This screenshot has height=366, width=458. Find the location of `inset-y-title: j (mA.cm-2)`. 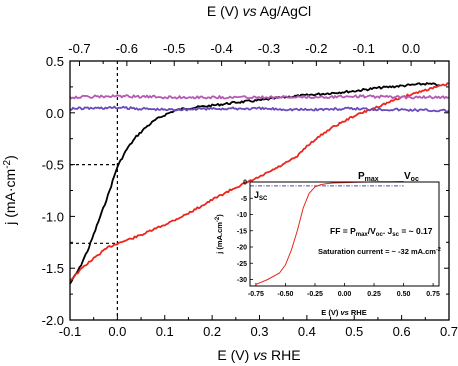

inset-y-title: j (mA.cm-2) is located at coordinates (219, 234).